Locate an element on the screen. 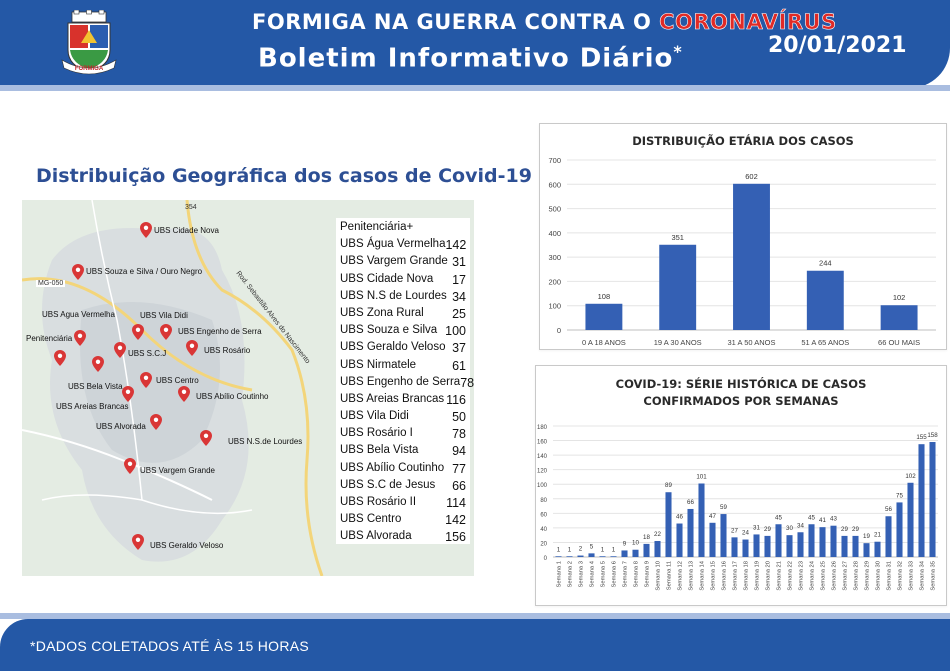 The width and height of the screenshot is (950, 671). city-crest-logo: FORMIGA is located at coordinates (89, 42).